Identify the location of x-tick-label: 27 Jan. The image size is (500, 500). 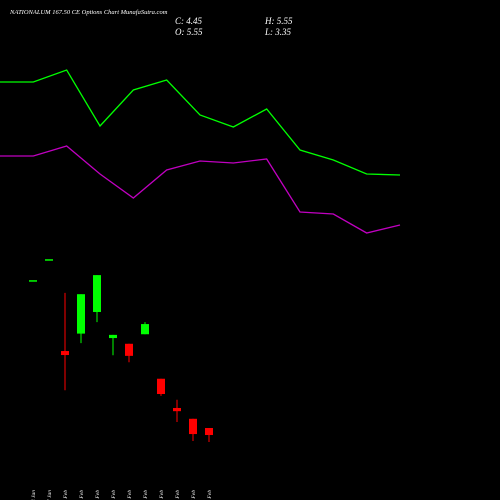
(50, 495).